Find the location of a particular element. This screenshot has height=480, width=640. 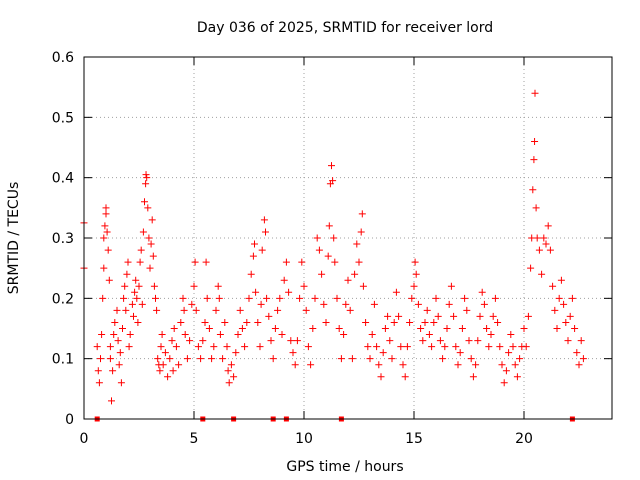

y-tick-label: 0.1 is located at coordinates (63, 360).